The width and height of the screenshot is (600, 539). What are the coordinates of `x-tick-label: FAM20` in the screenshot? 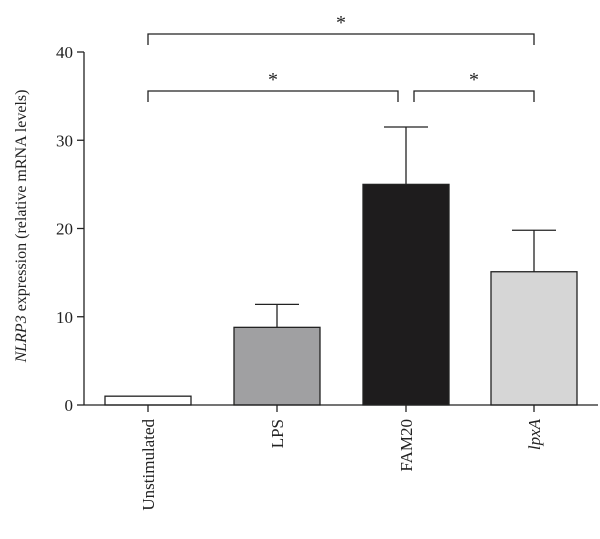 It's located at (406, 445).